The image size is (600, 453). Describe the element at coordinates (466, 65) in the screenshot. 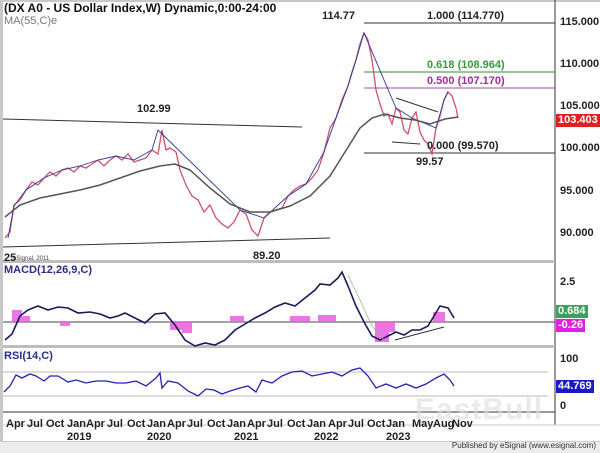

I see `fib-label-0618: 0.618 (108.964)` at that location.